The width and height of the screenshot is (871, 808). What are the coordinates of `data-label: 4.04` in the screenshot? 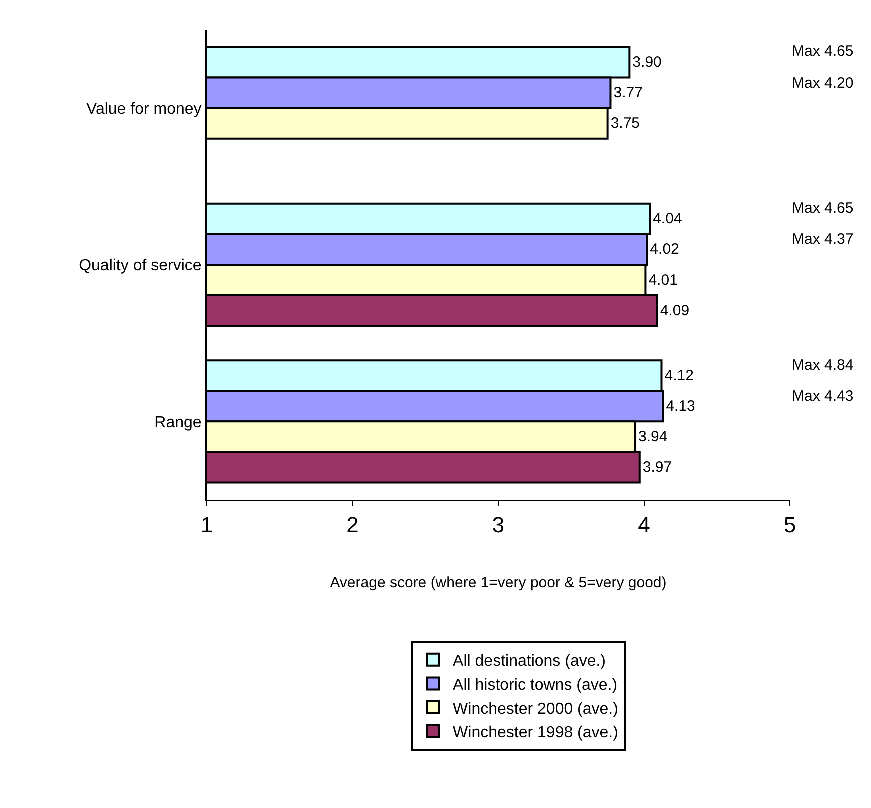 It's located at (667, 219).